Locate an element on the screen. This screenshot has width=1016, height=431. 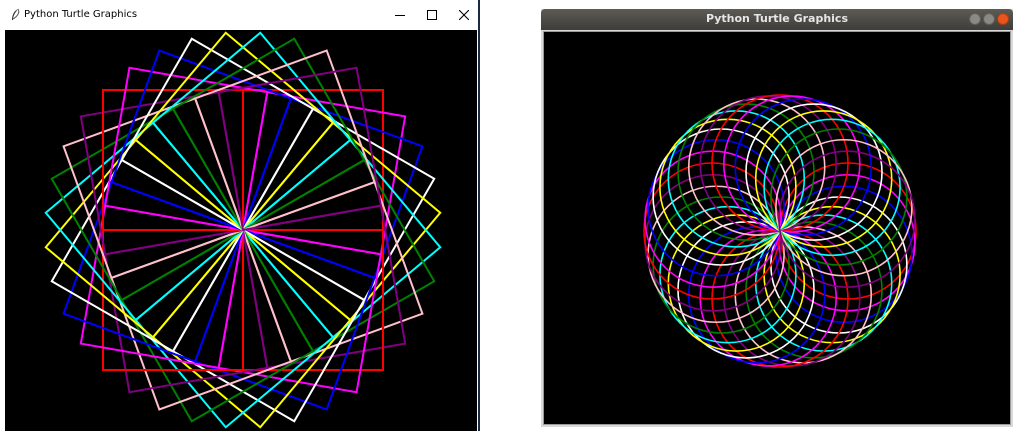
maximize-icon is located at coordinates (432, 15).